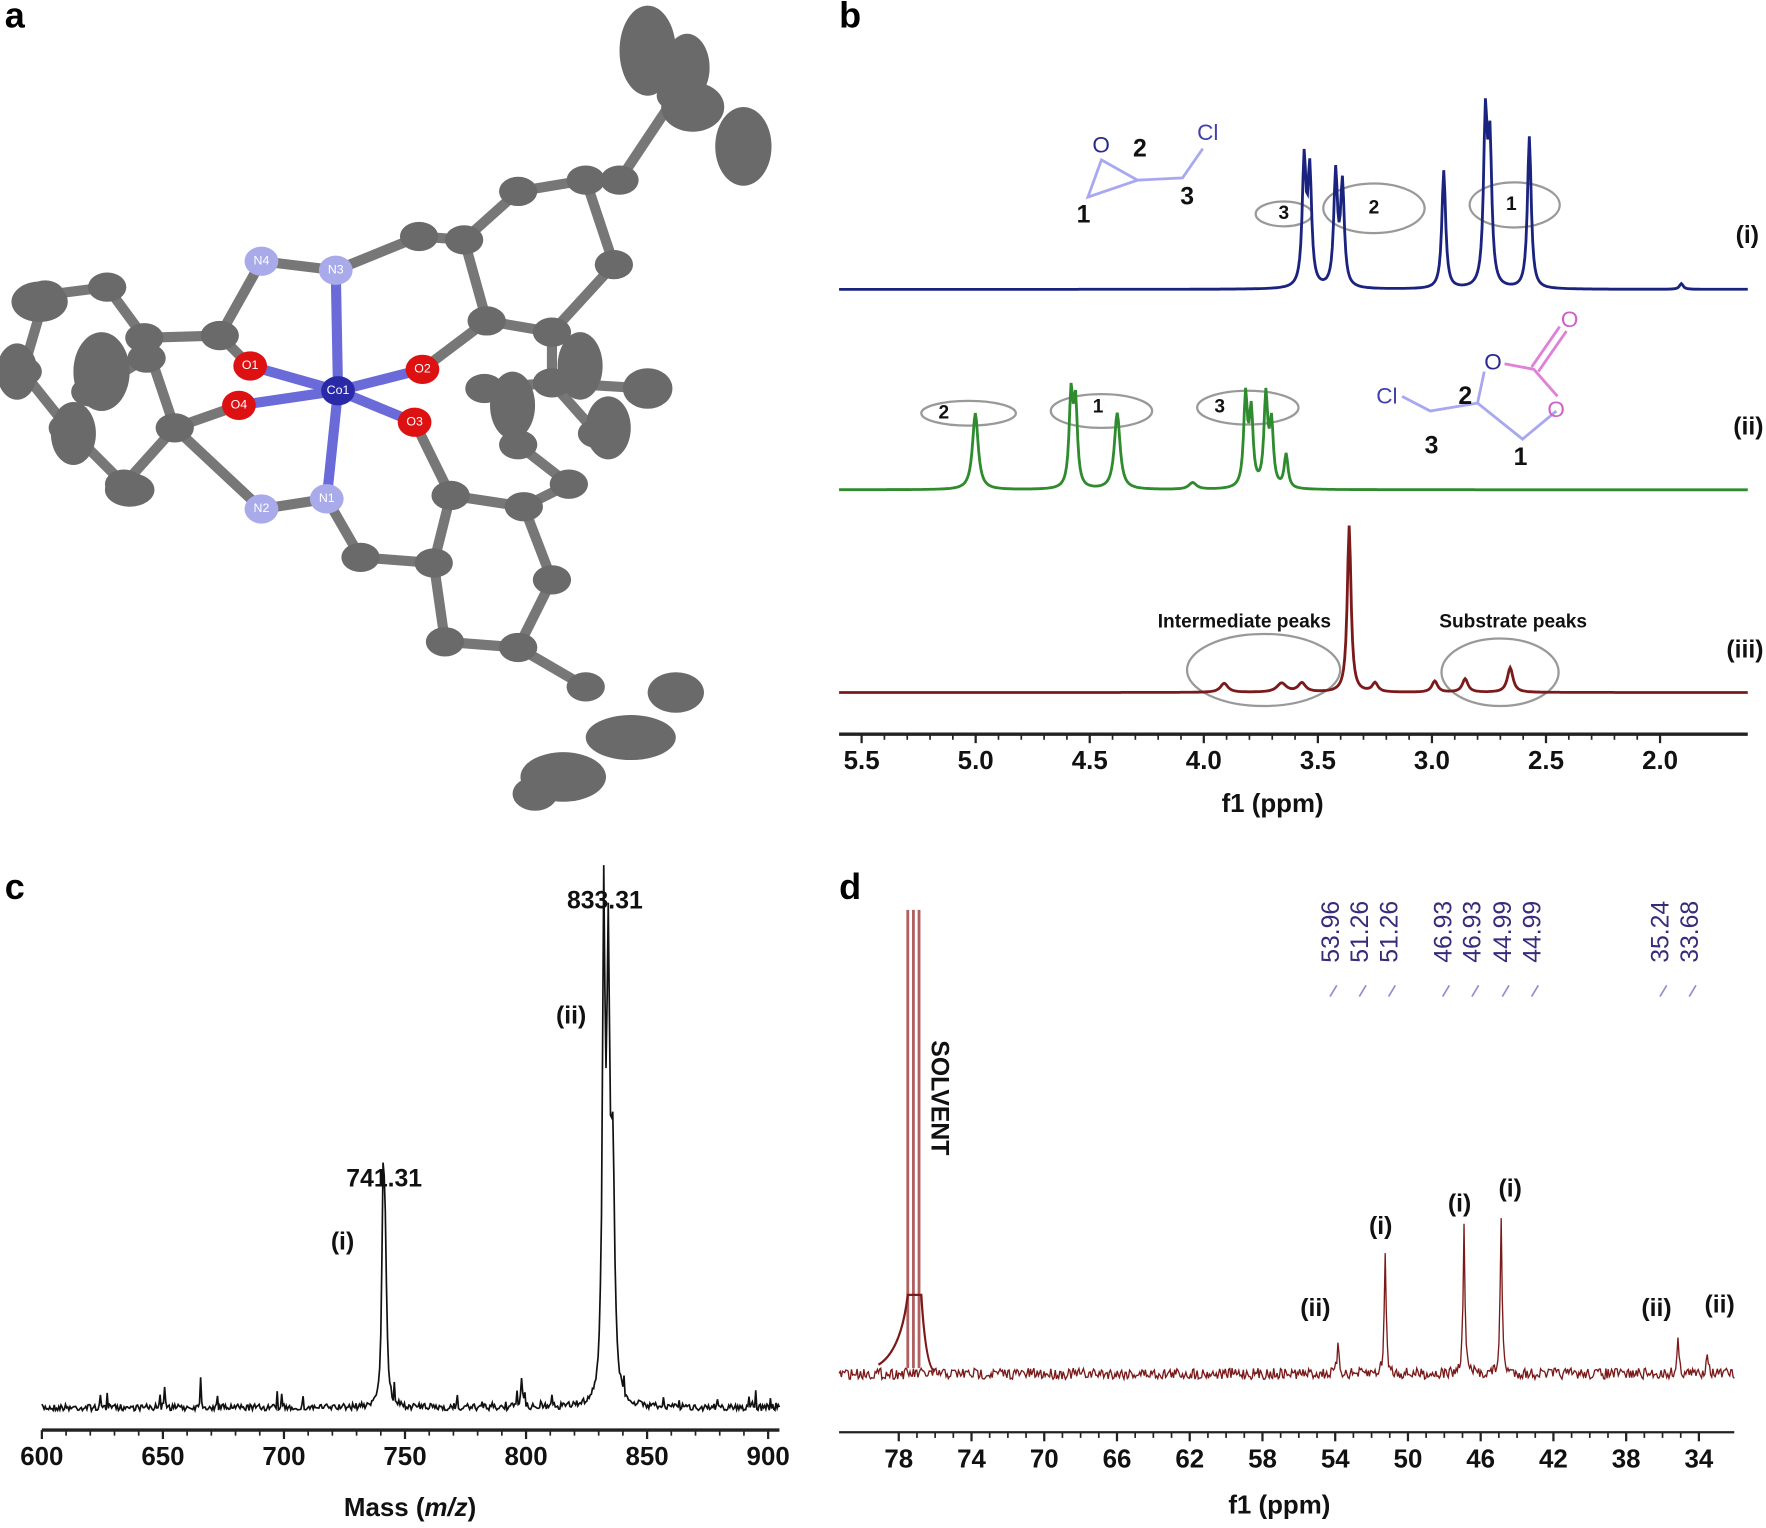 The height and width of the screenshot is (1528, 1766). I want to click on atom-label: N2, so click(262, 508).